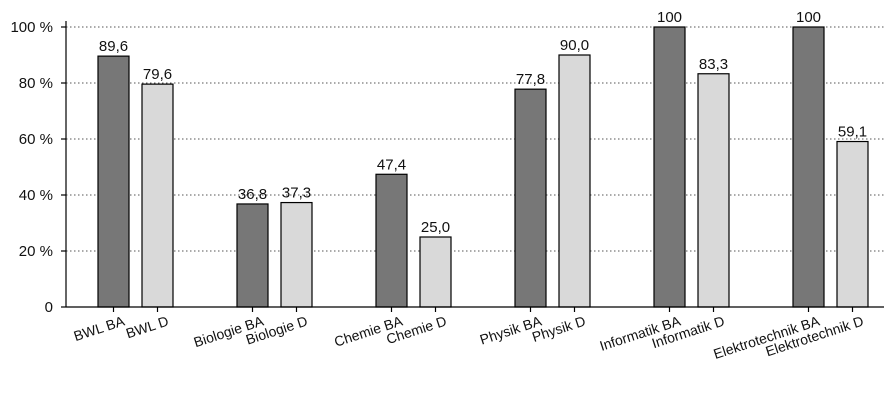  Describe the element at coordinates (36, 251) in the screenshot. I see `y-tick-label: 20 %` at that location.